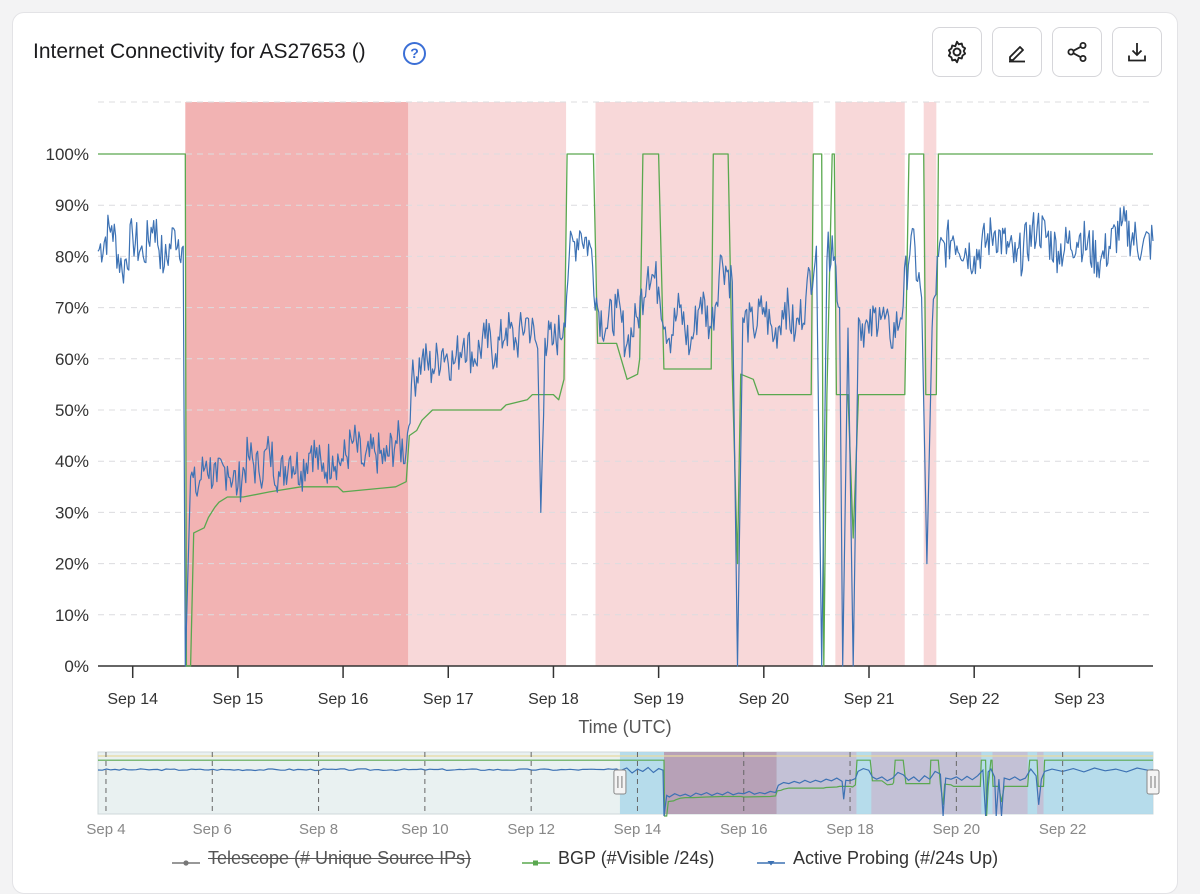  Describe the element at coordinates (72, 359) in the screenshot. I see `y-tick-label: 60%` at that location.